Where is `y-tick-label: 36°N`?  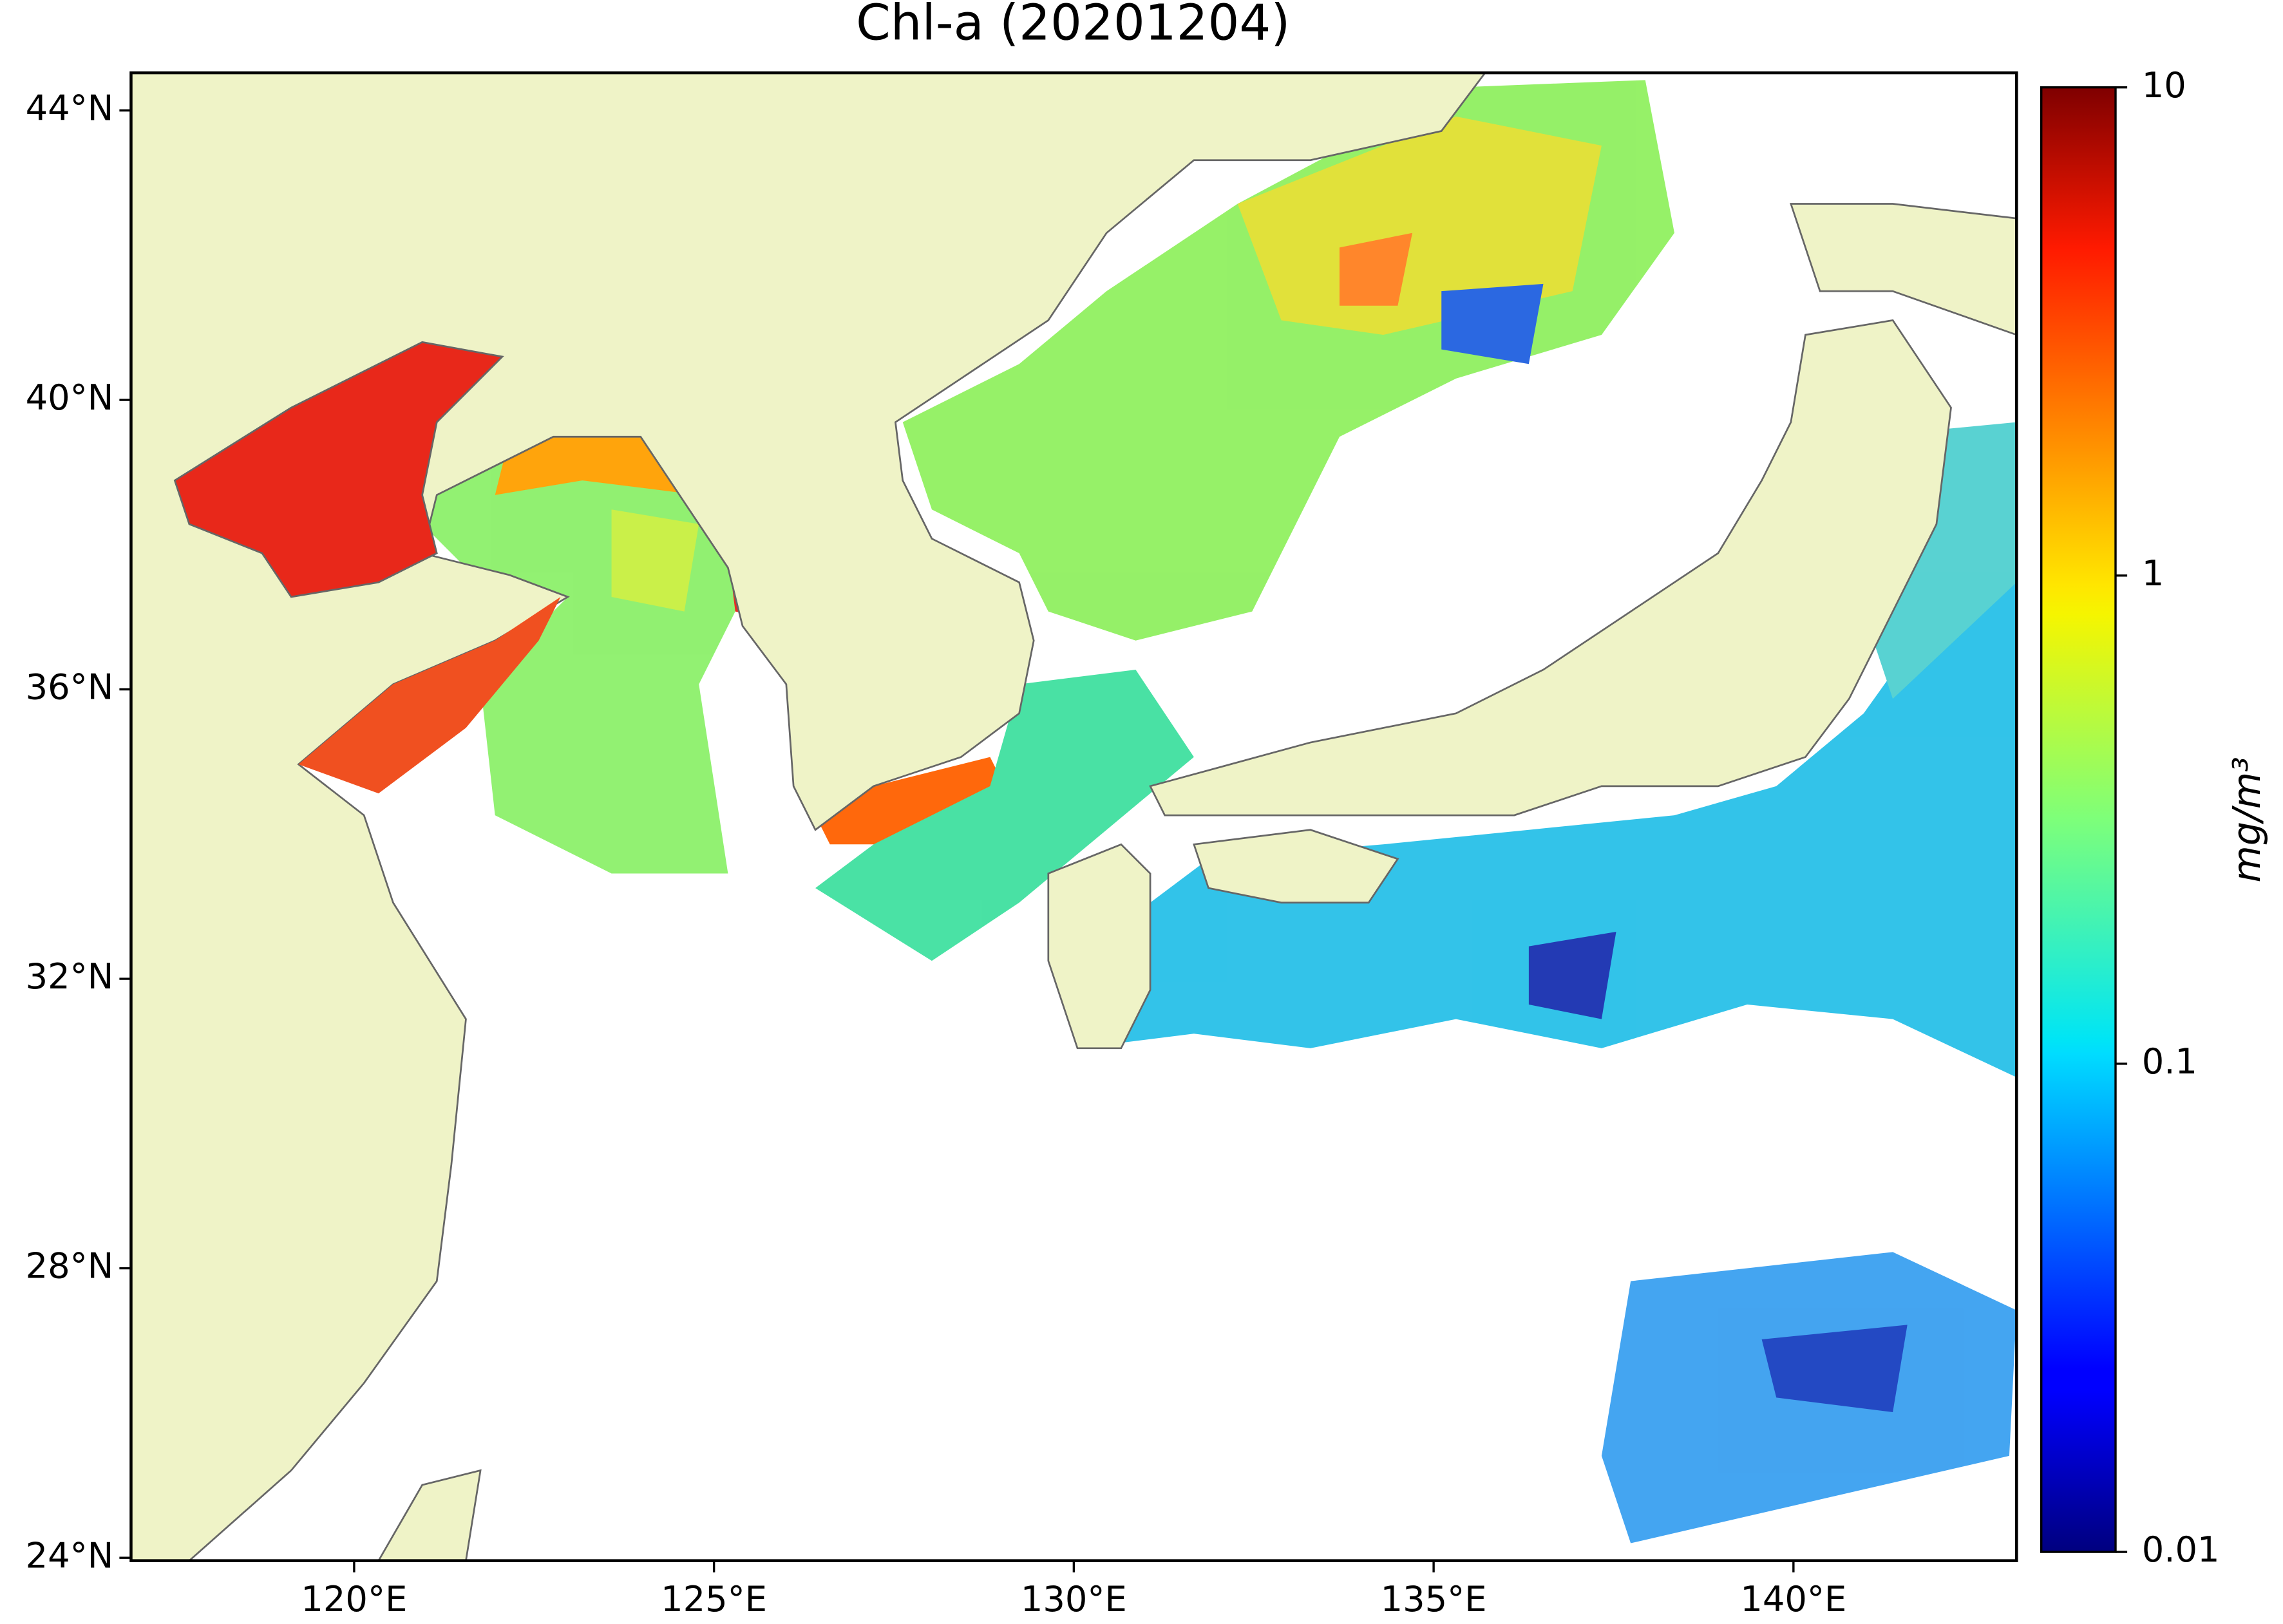 y-tick-label: 36°N is located at coordinates (70, 687).